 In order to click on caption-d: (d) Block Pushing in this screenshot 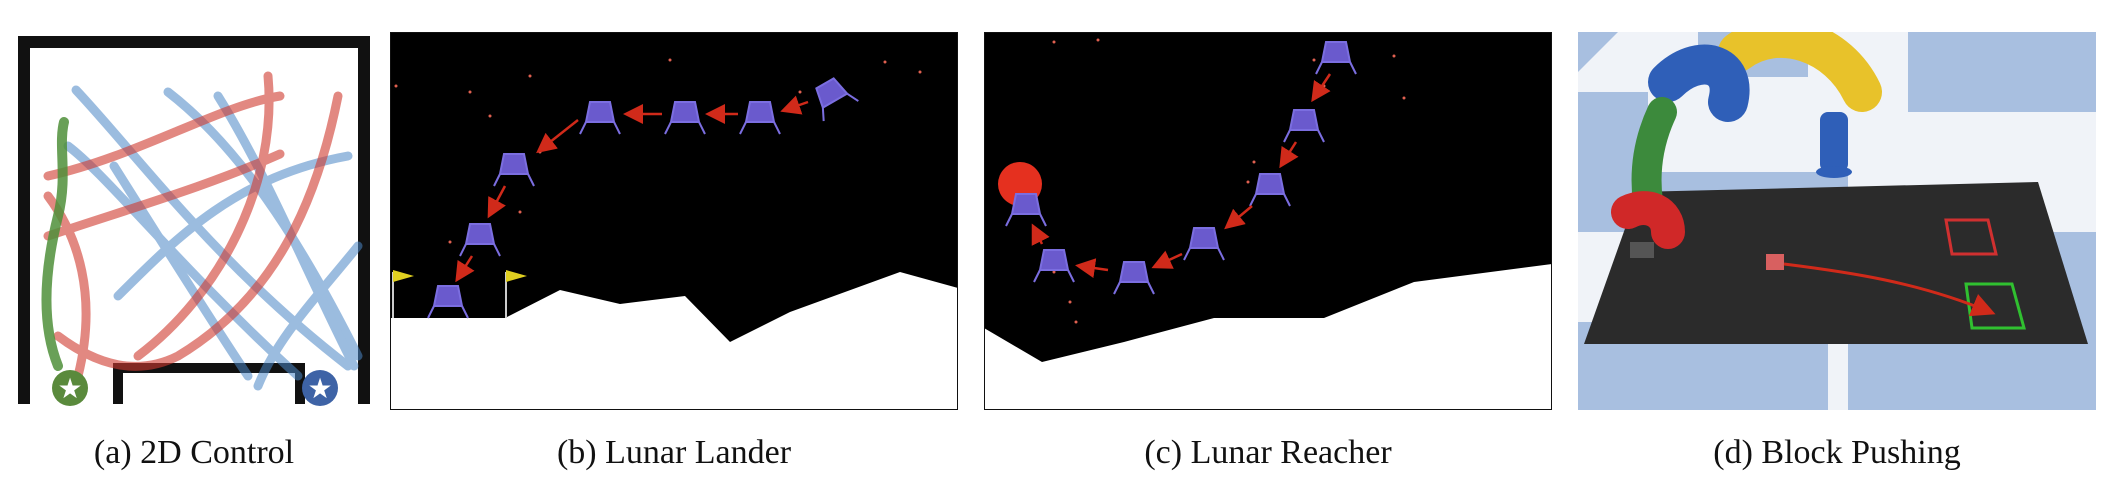, I will do `click(1837, 452)`.